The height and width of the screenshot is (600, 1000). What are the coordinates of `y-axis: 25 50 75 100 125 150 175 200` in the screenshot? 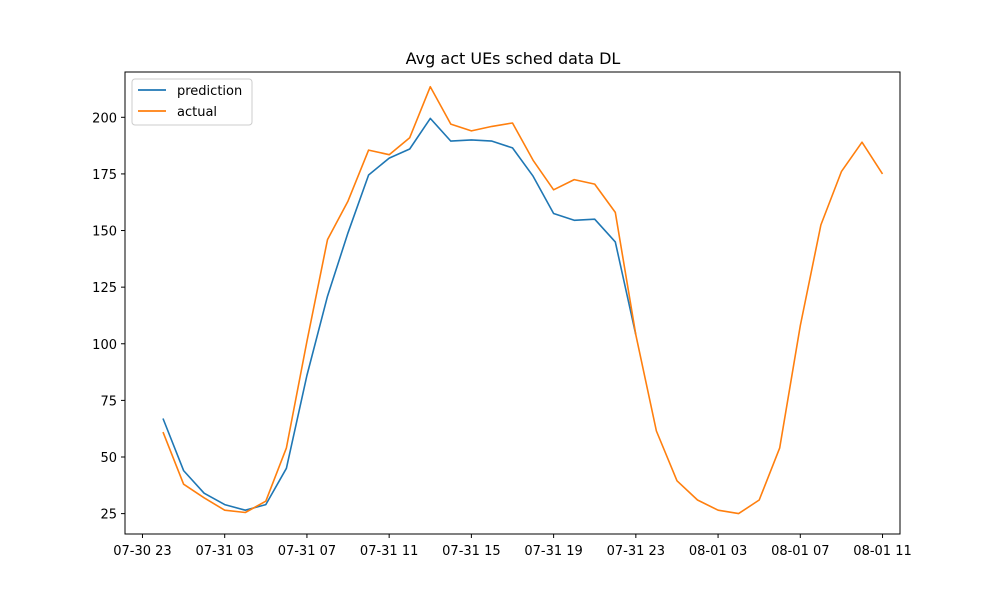 It's located at (108, 317).